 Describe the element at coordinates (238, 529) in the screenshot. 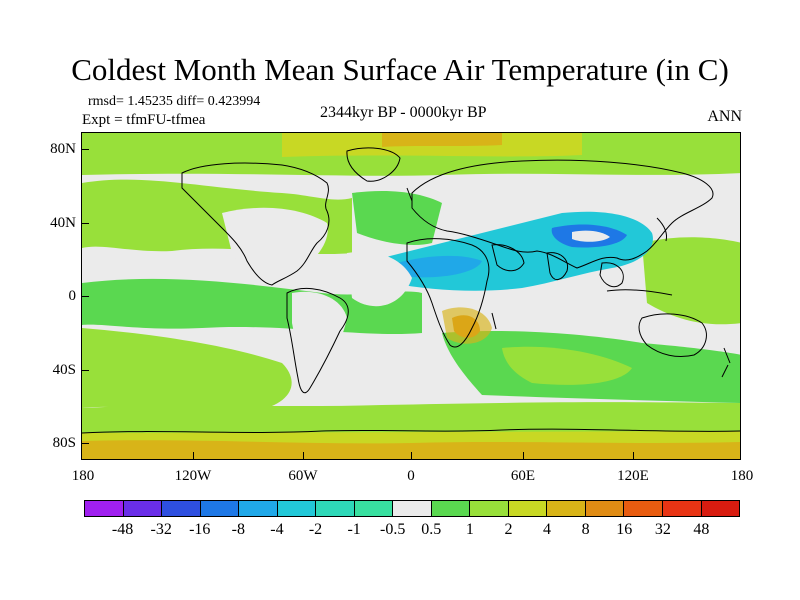

I see `colorbar-label: -8` at that location.